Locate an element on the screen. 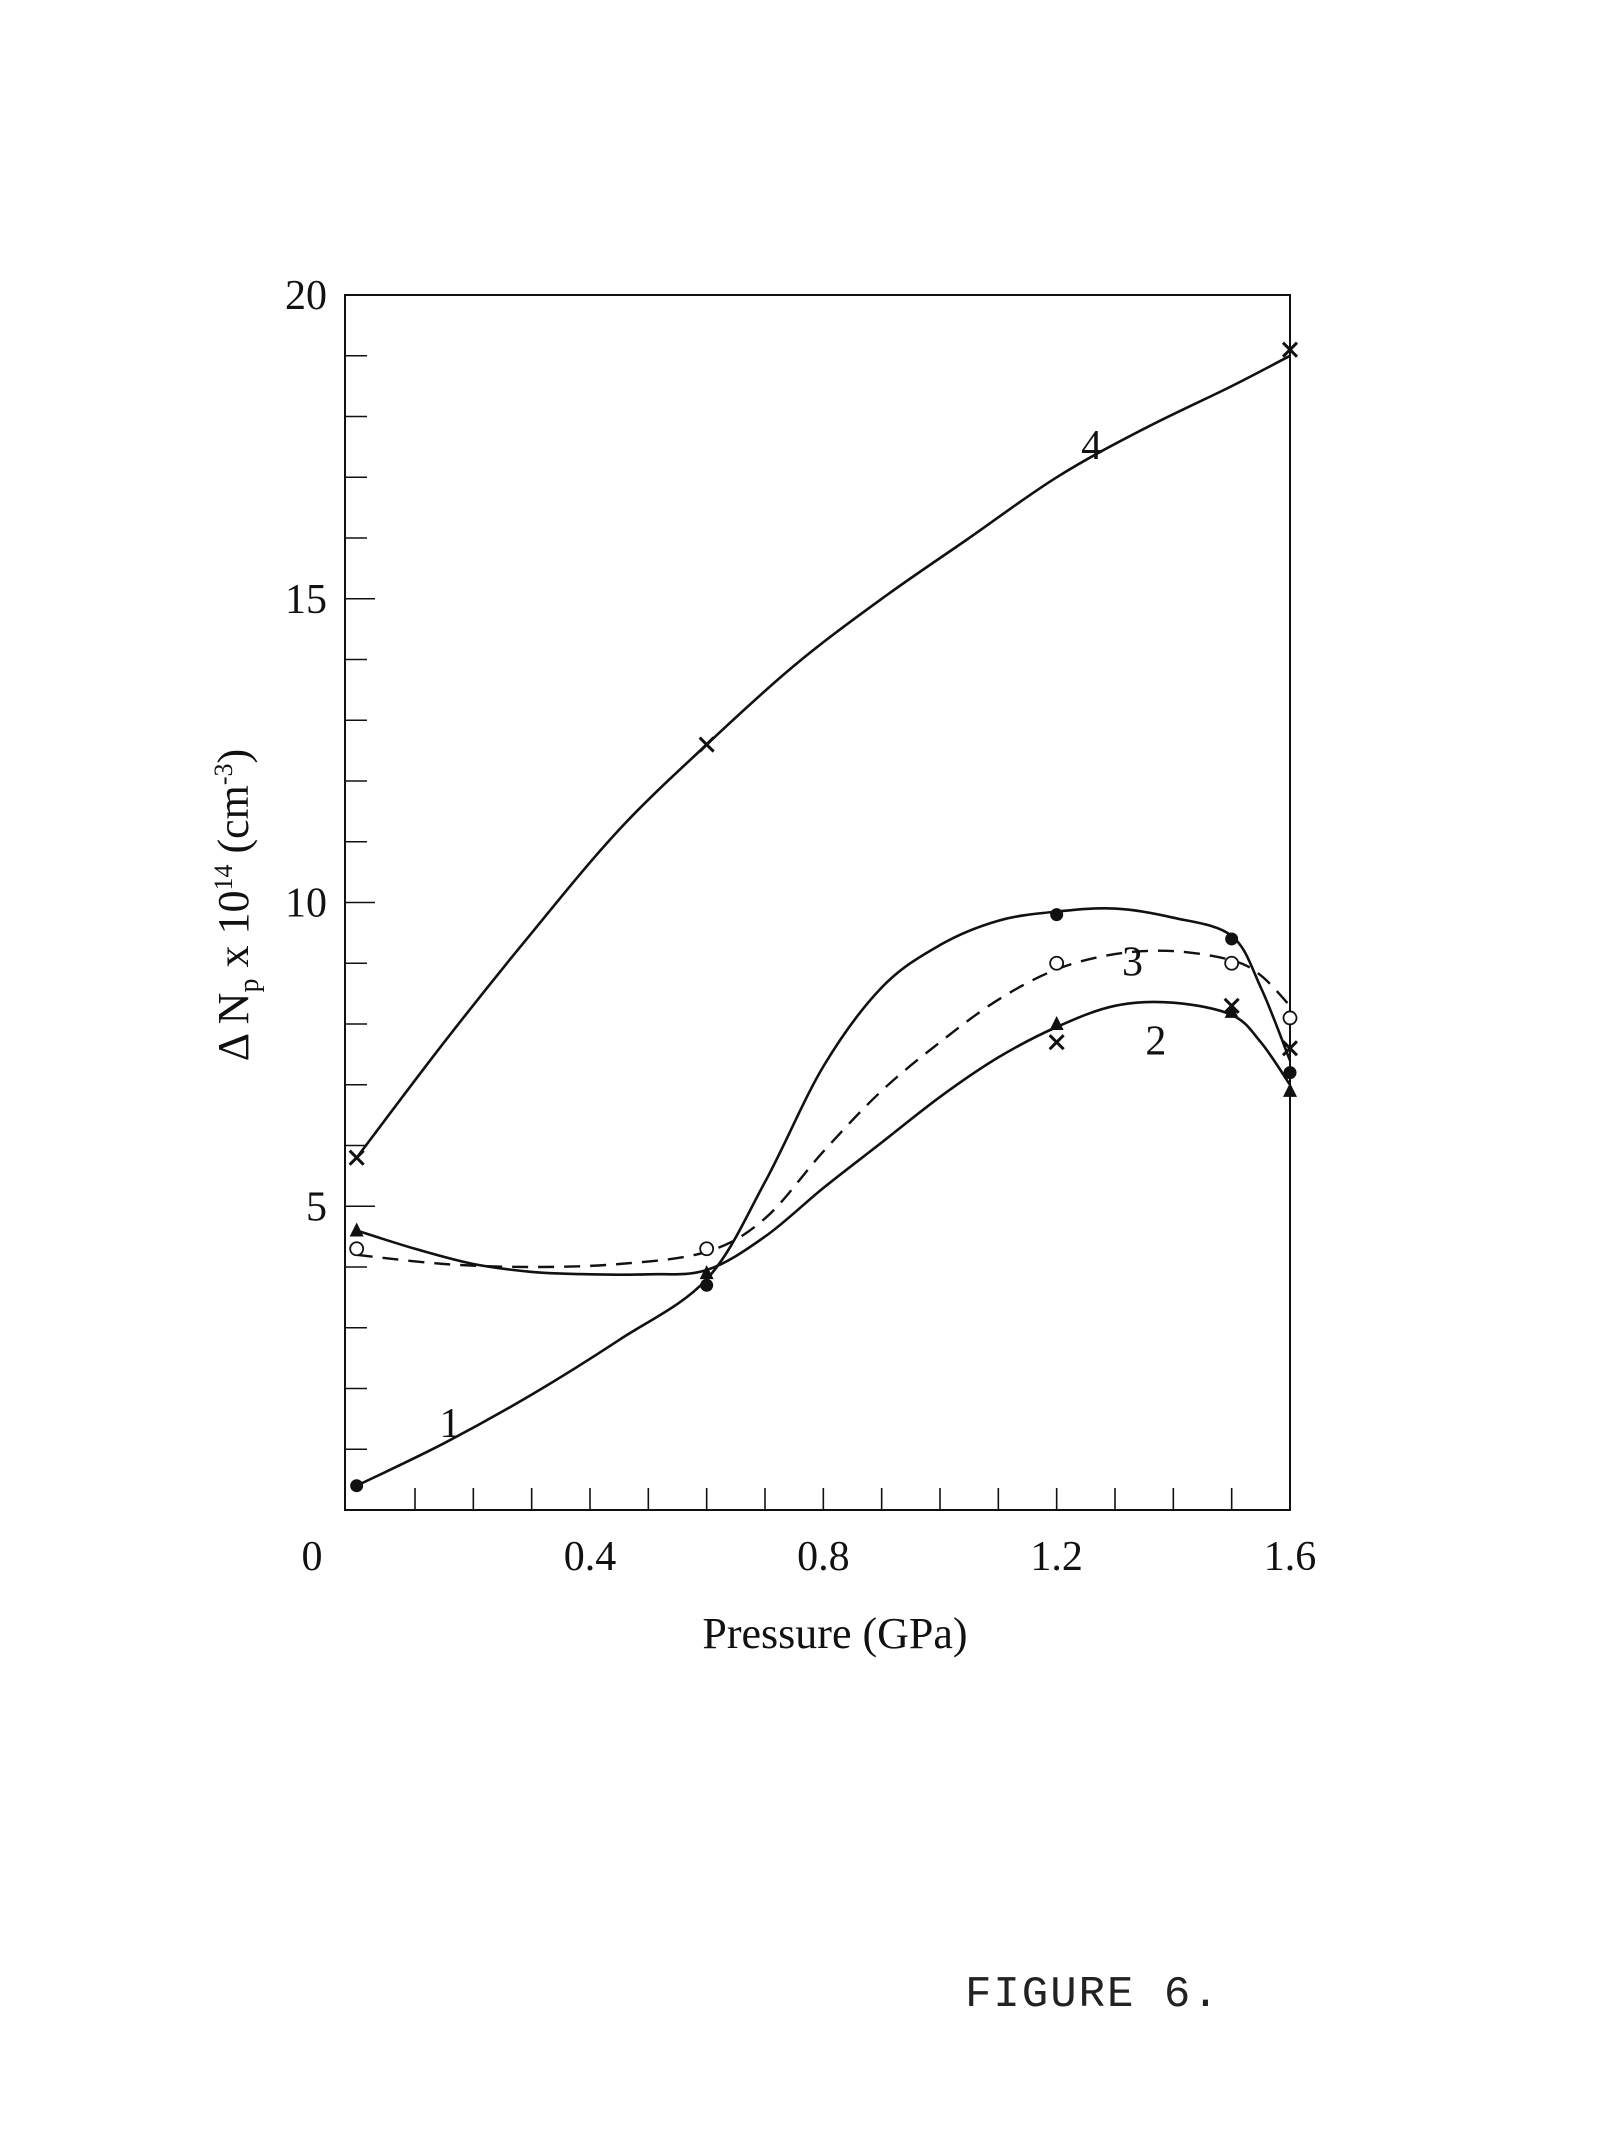 This screenshot has width=1623, height=2154. y-tick-label: 15 is located at coordinates (306, 600).